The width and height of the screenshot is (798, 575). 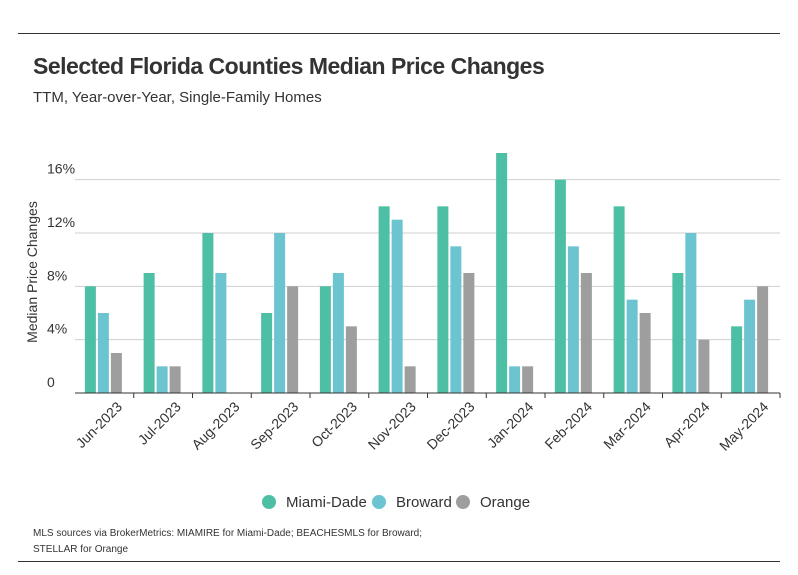 What do you see at coordinates (399, 561) in the screenshot?
I see `bottom-rule` at bounding box center [399, 561].